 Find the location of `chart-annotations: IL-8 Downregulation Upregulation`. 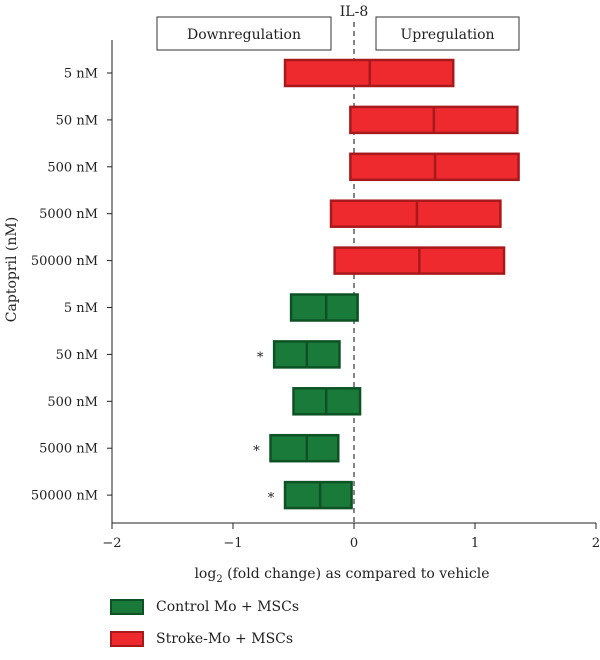

chart-annotations: IL-8 Downregulation Upregulation is located at coordinates (338, 27).